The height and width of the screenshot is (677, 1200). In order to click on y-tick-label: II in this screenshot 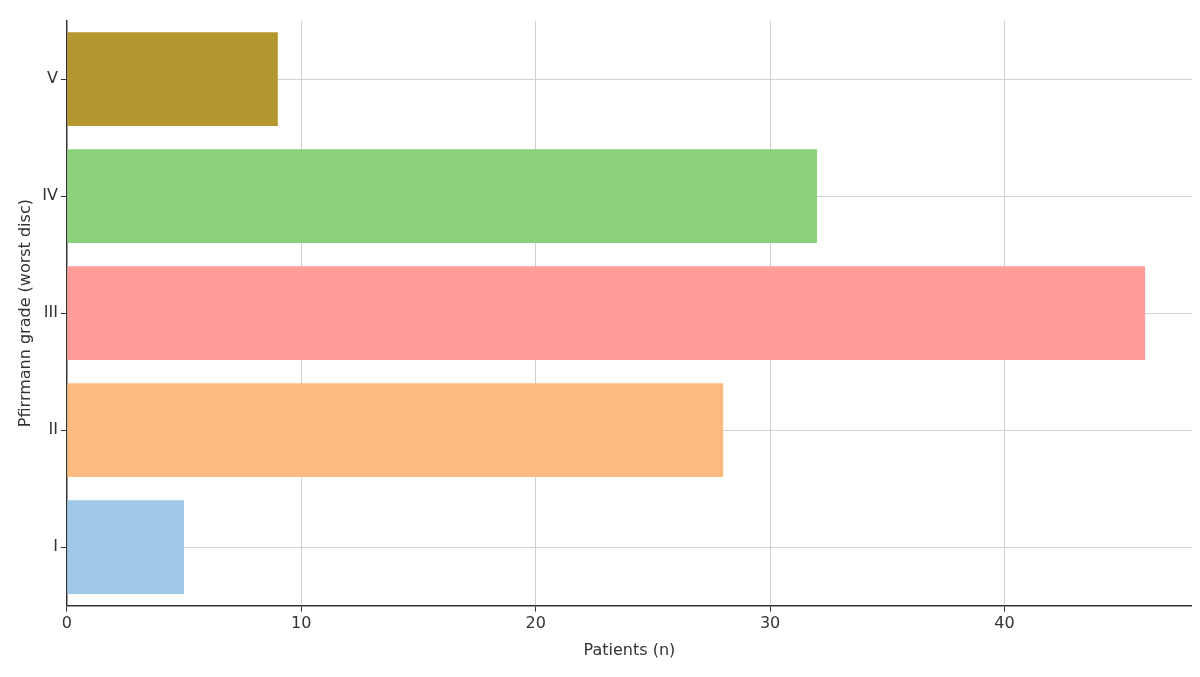, I will do `click(53, 429)`.